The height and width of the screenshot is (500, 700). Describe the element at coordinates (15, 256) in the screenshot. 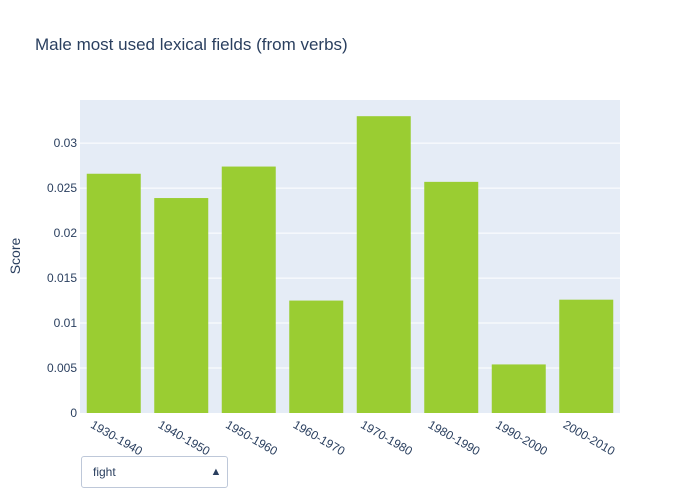

I see `y-axis-title: Score` at that location.